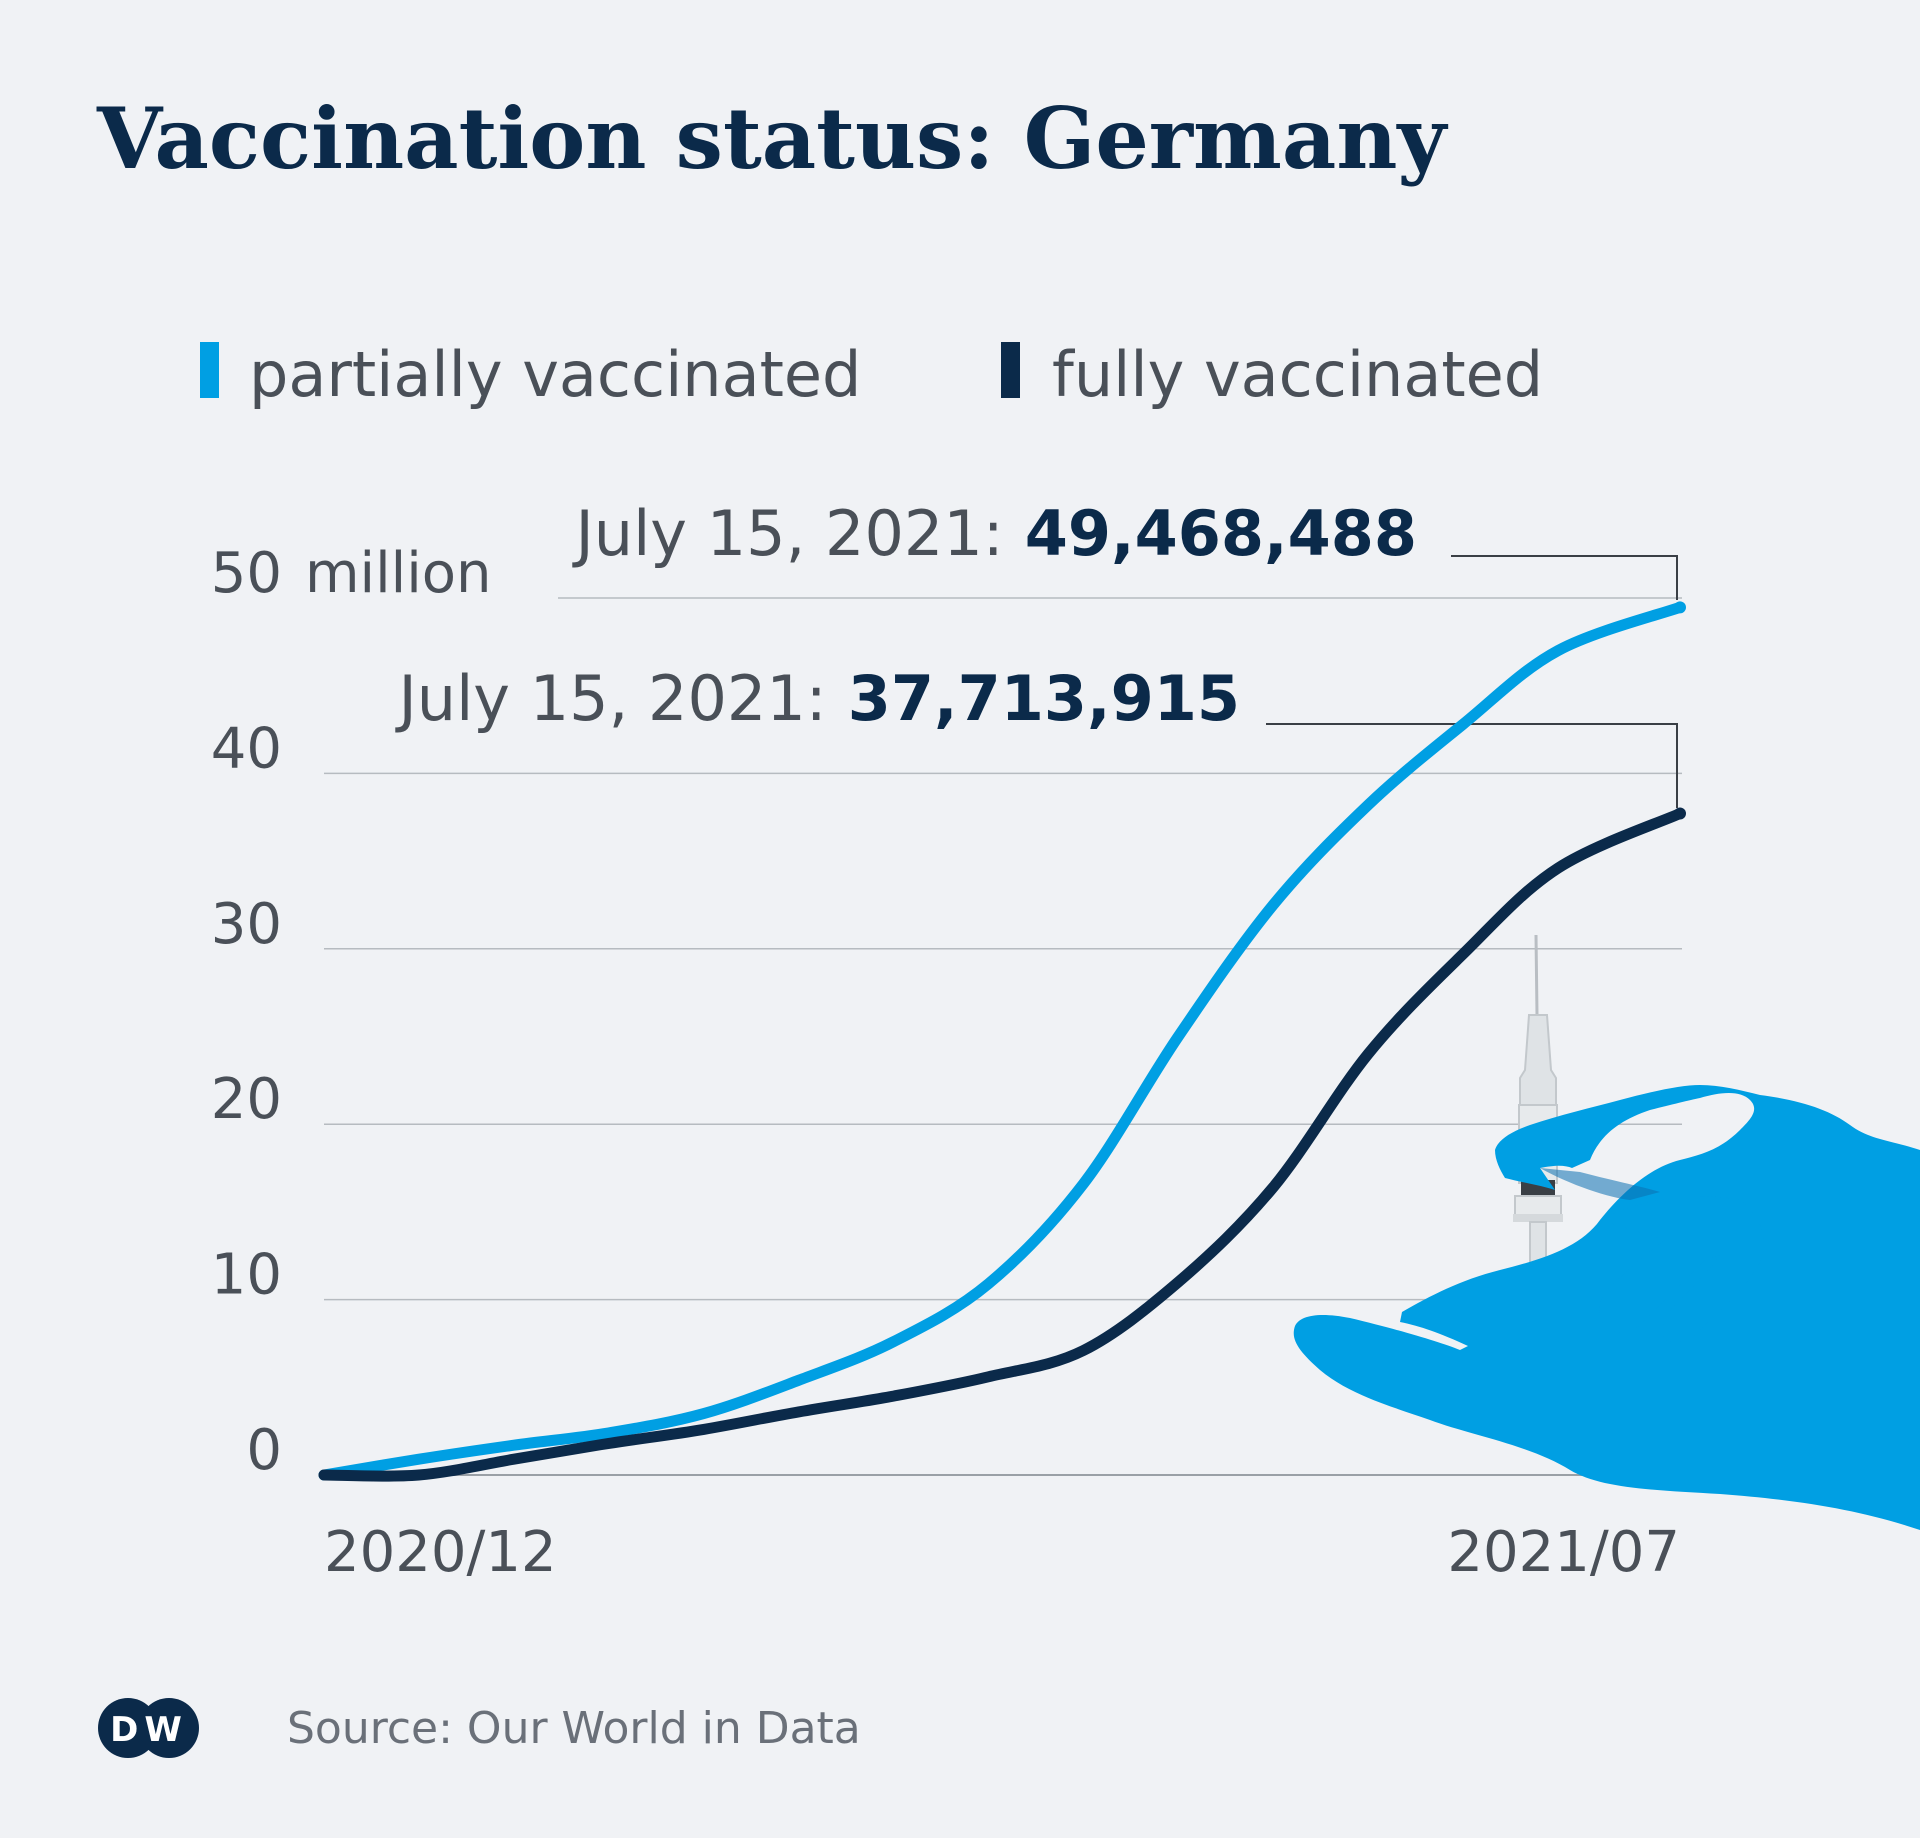 The width and height of the screenshot is (1920, 1838). What do you see at coordinates (209, 370) in the screenshot?
I see `legend-swatch-partial` at bounding box center [209, 370].